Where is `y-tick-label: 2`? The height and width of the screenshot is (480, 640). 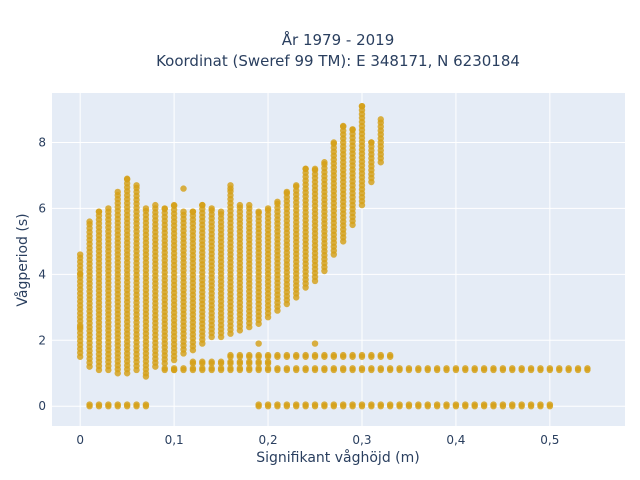
y-tick-label: 2 is located at coordinates (42, 340).